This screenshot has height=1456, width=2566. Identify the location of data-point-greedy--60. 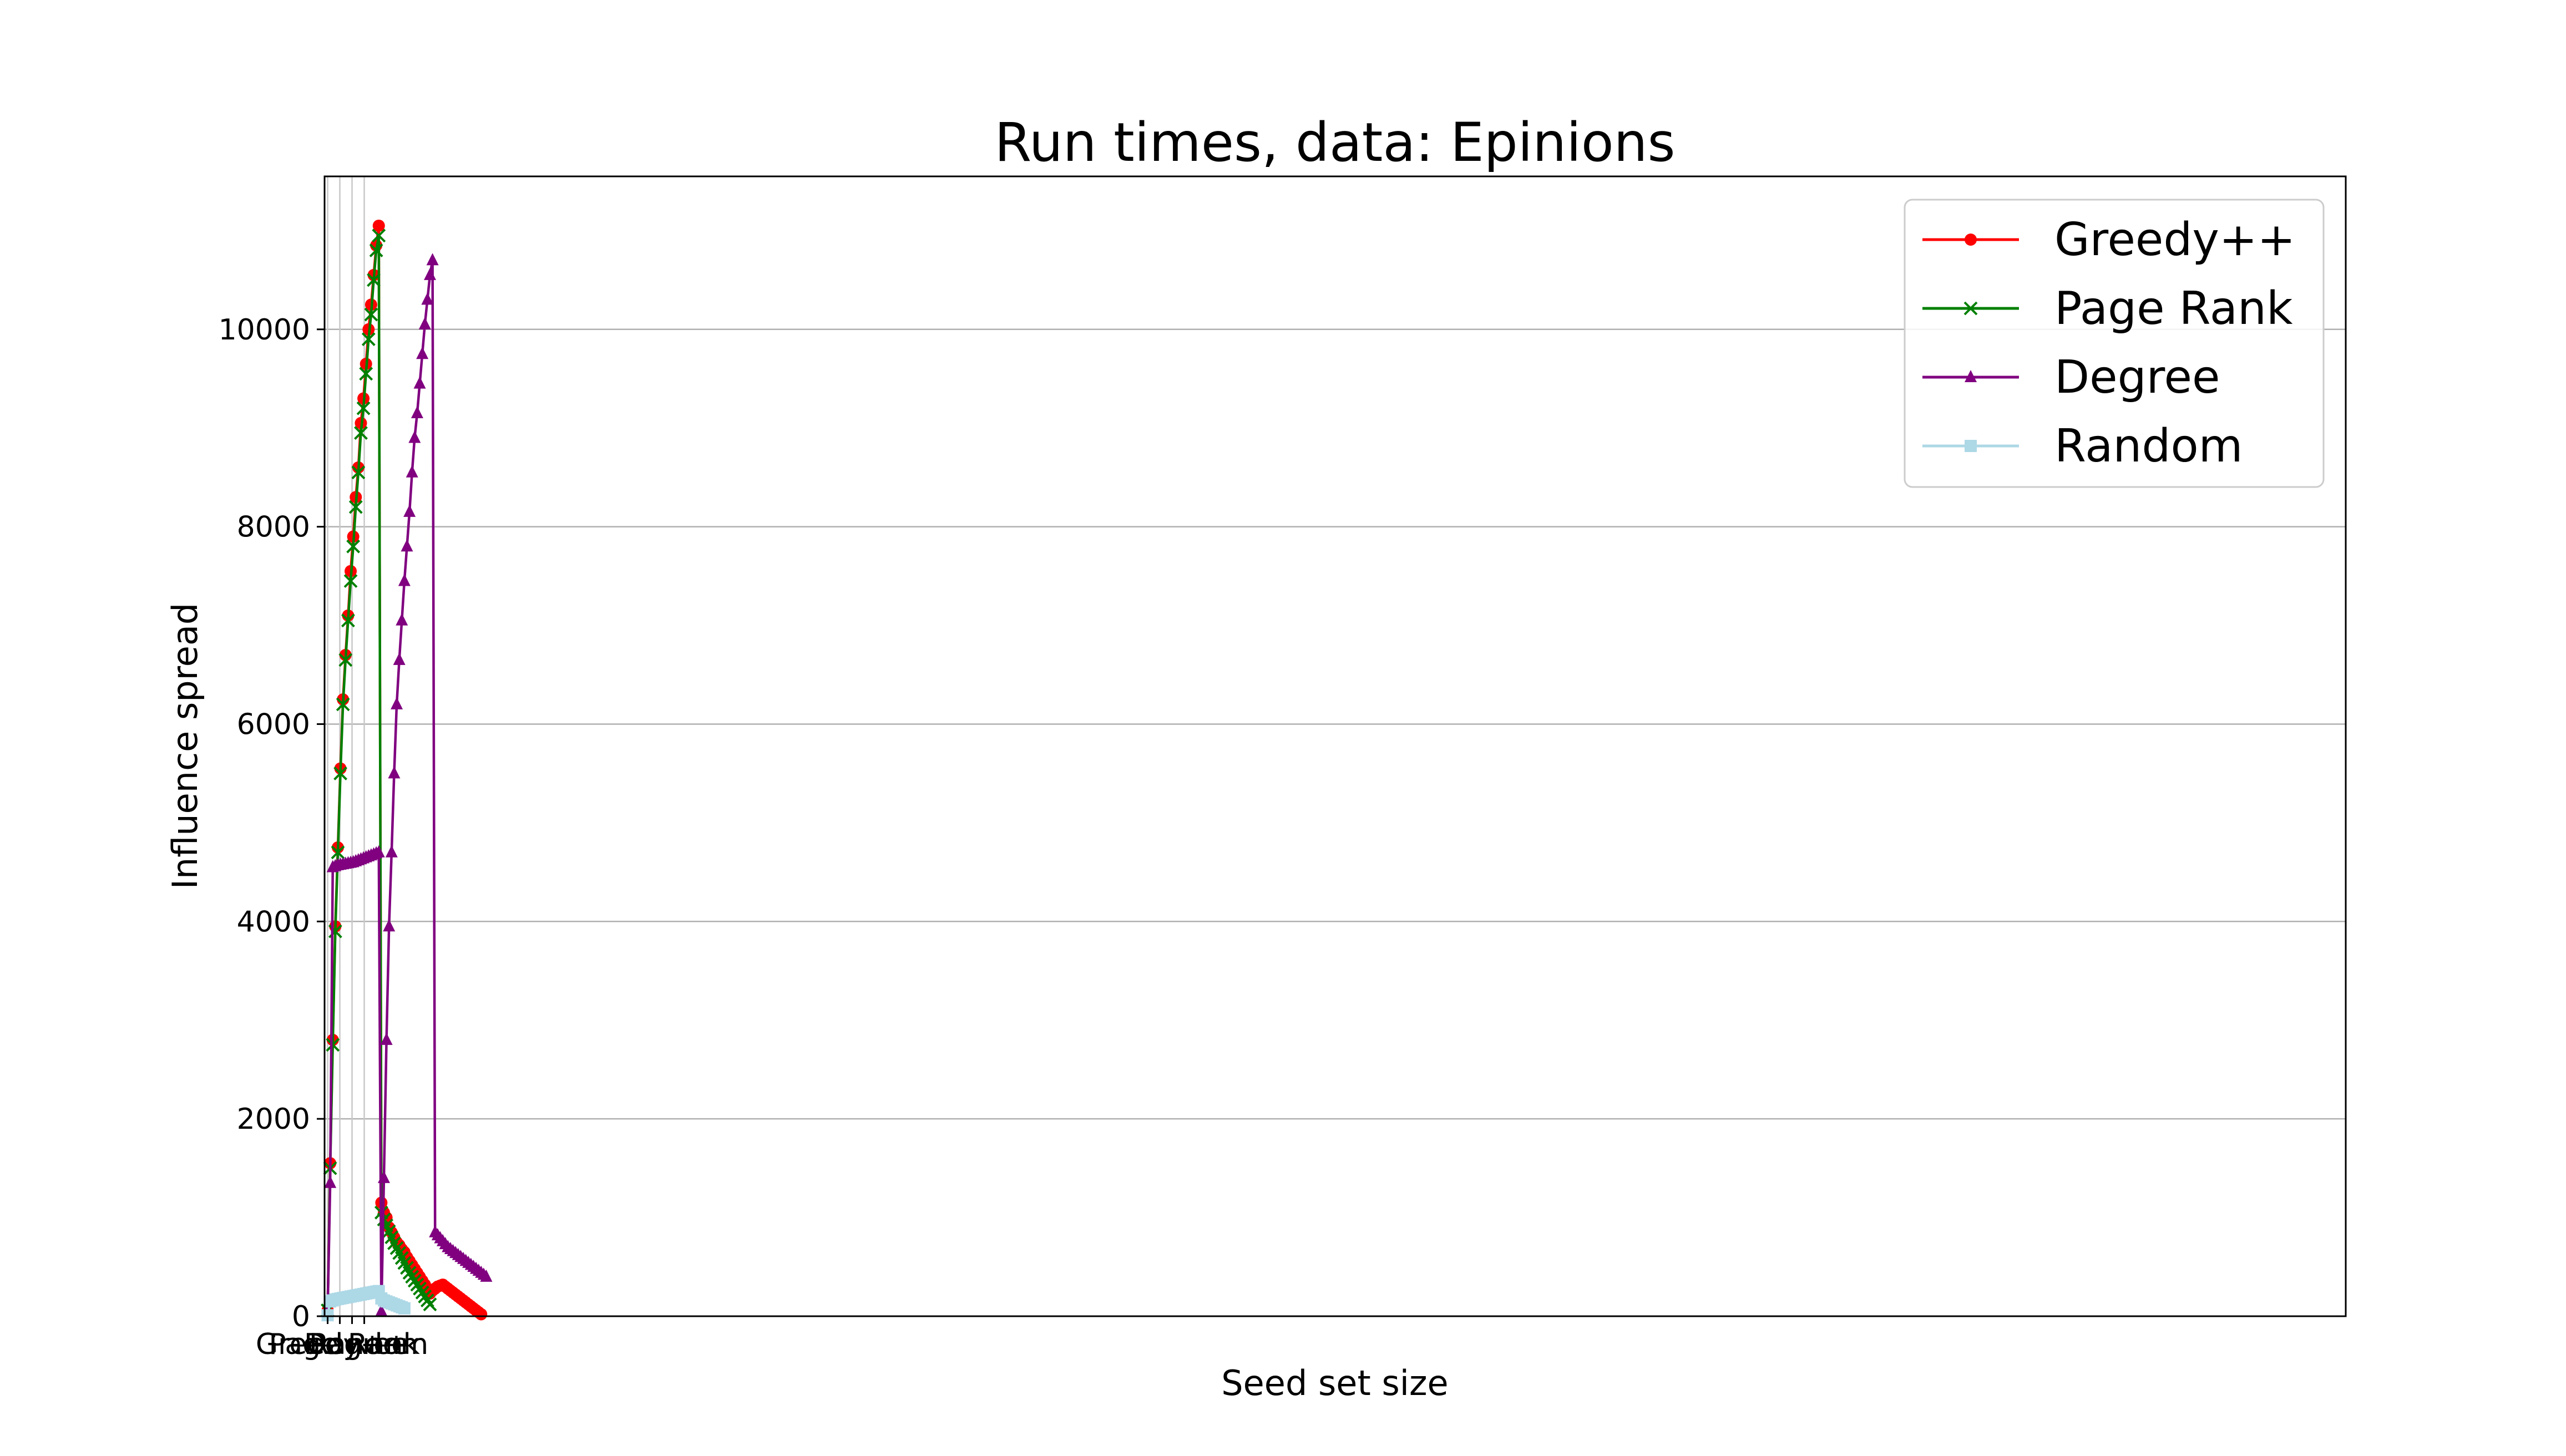
(481, 1314).